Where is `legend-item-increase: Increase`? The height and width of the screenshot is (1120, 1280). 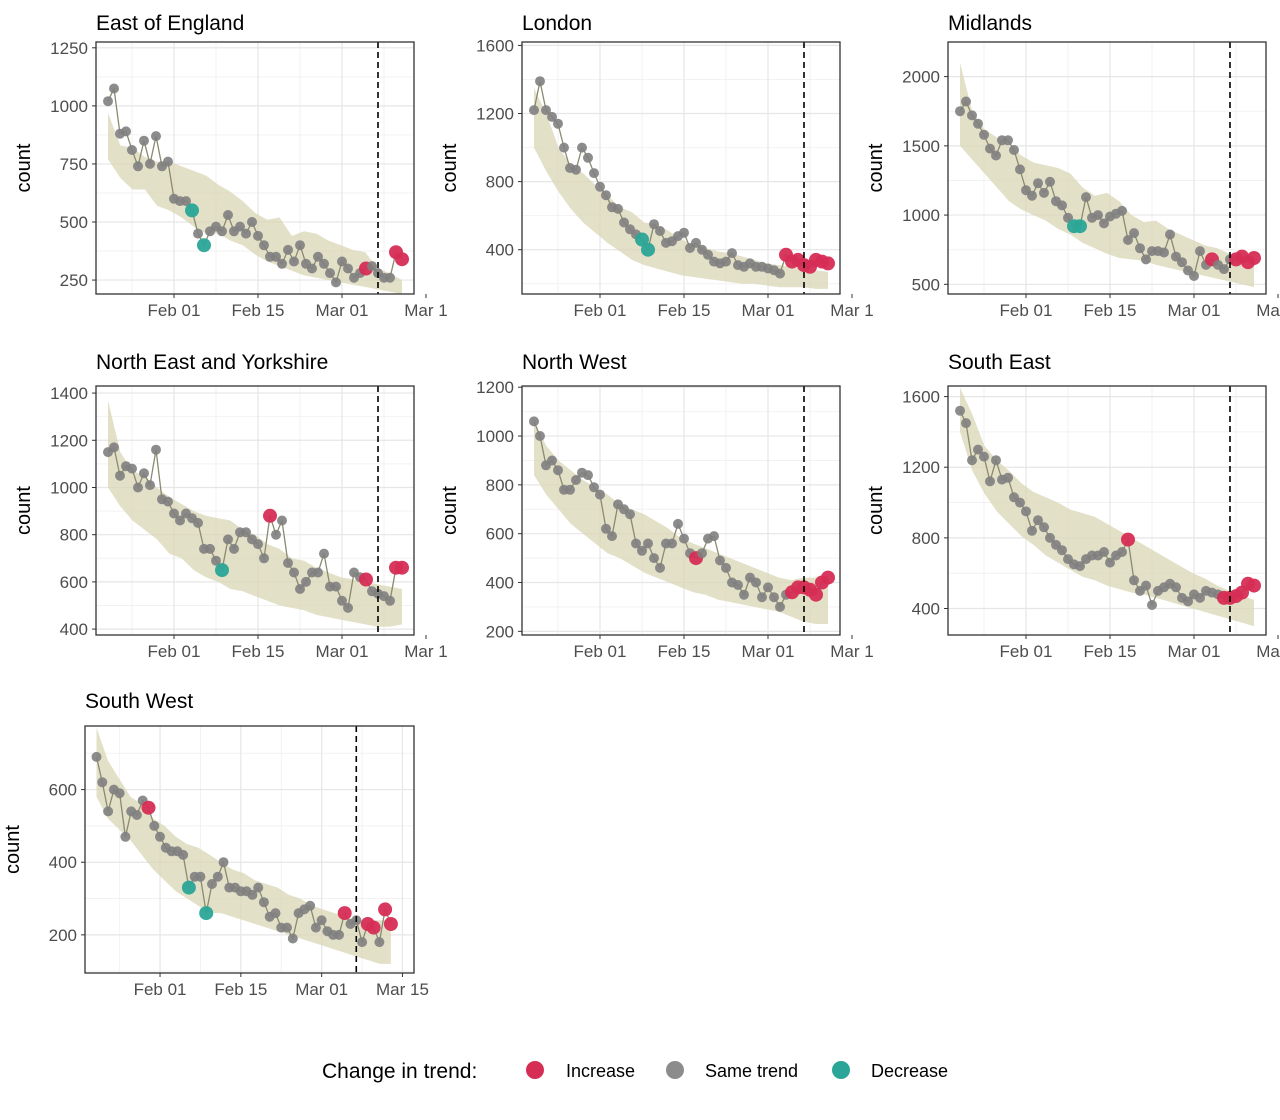 legend-item-increase: Increase is located at coordinates (580, 1071).